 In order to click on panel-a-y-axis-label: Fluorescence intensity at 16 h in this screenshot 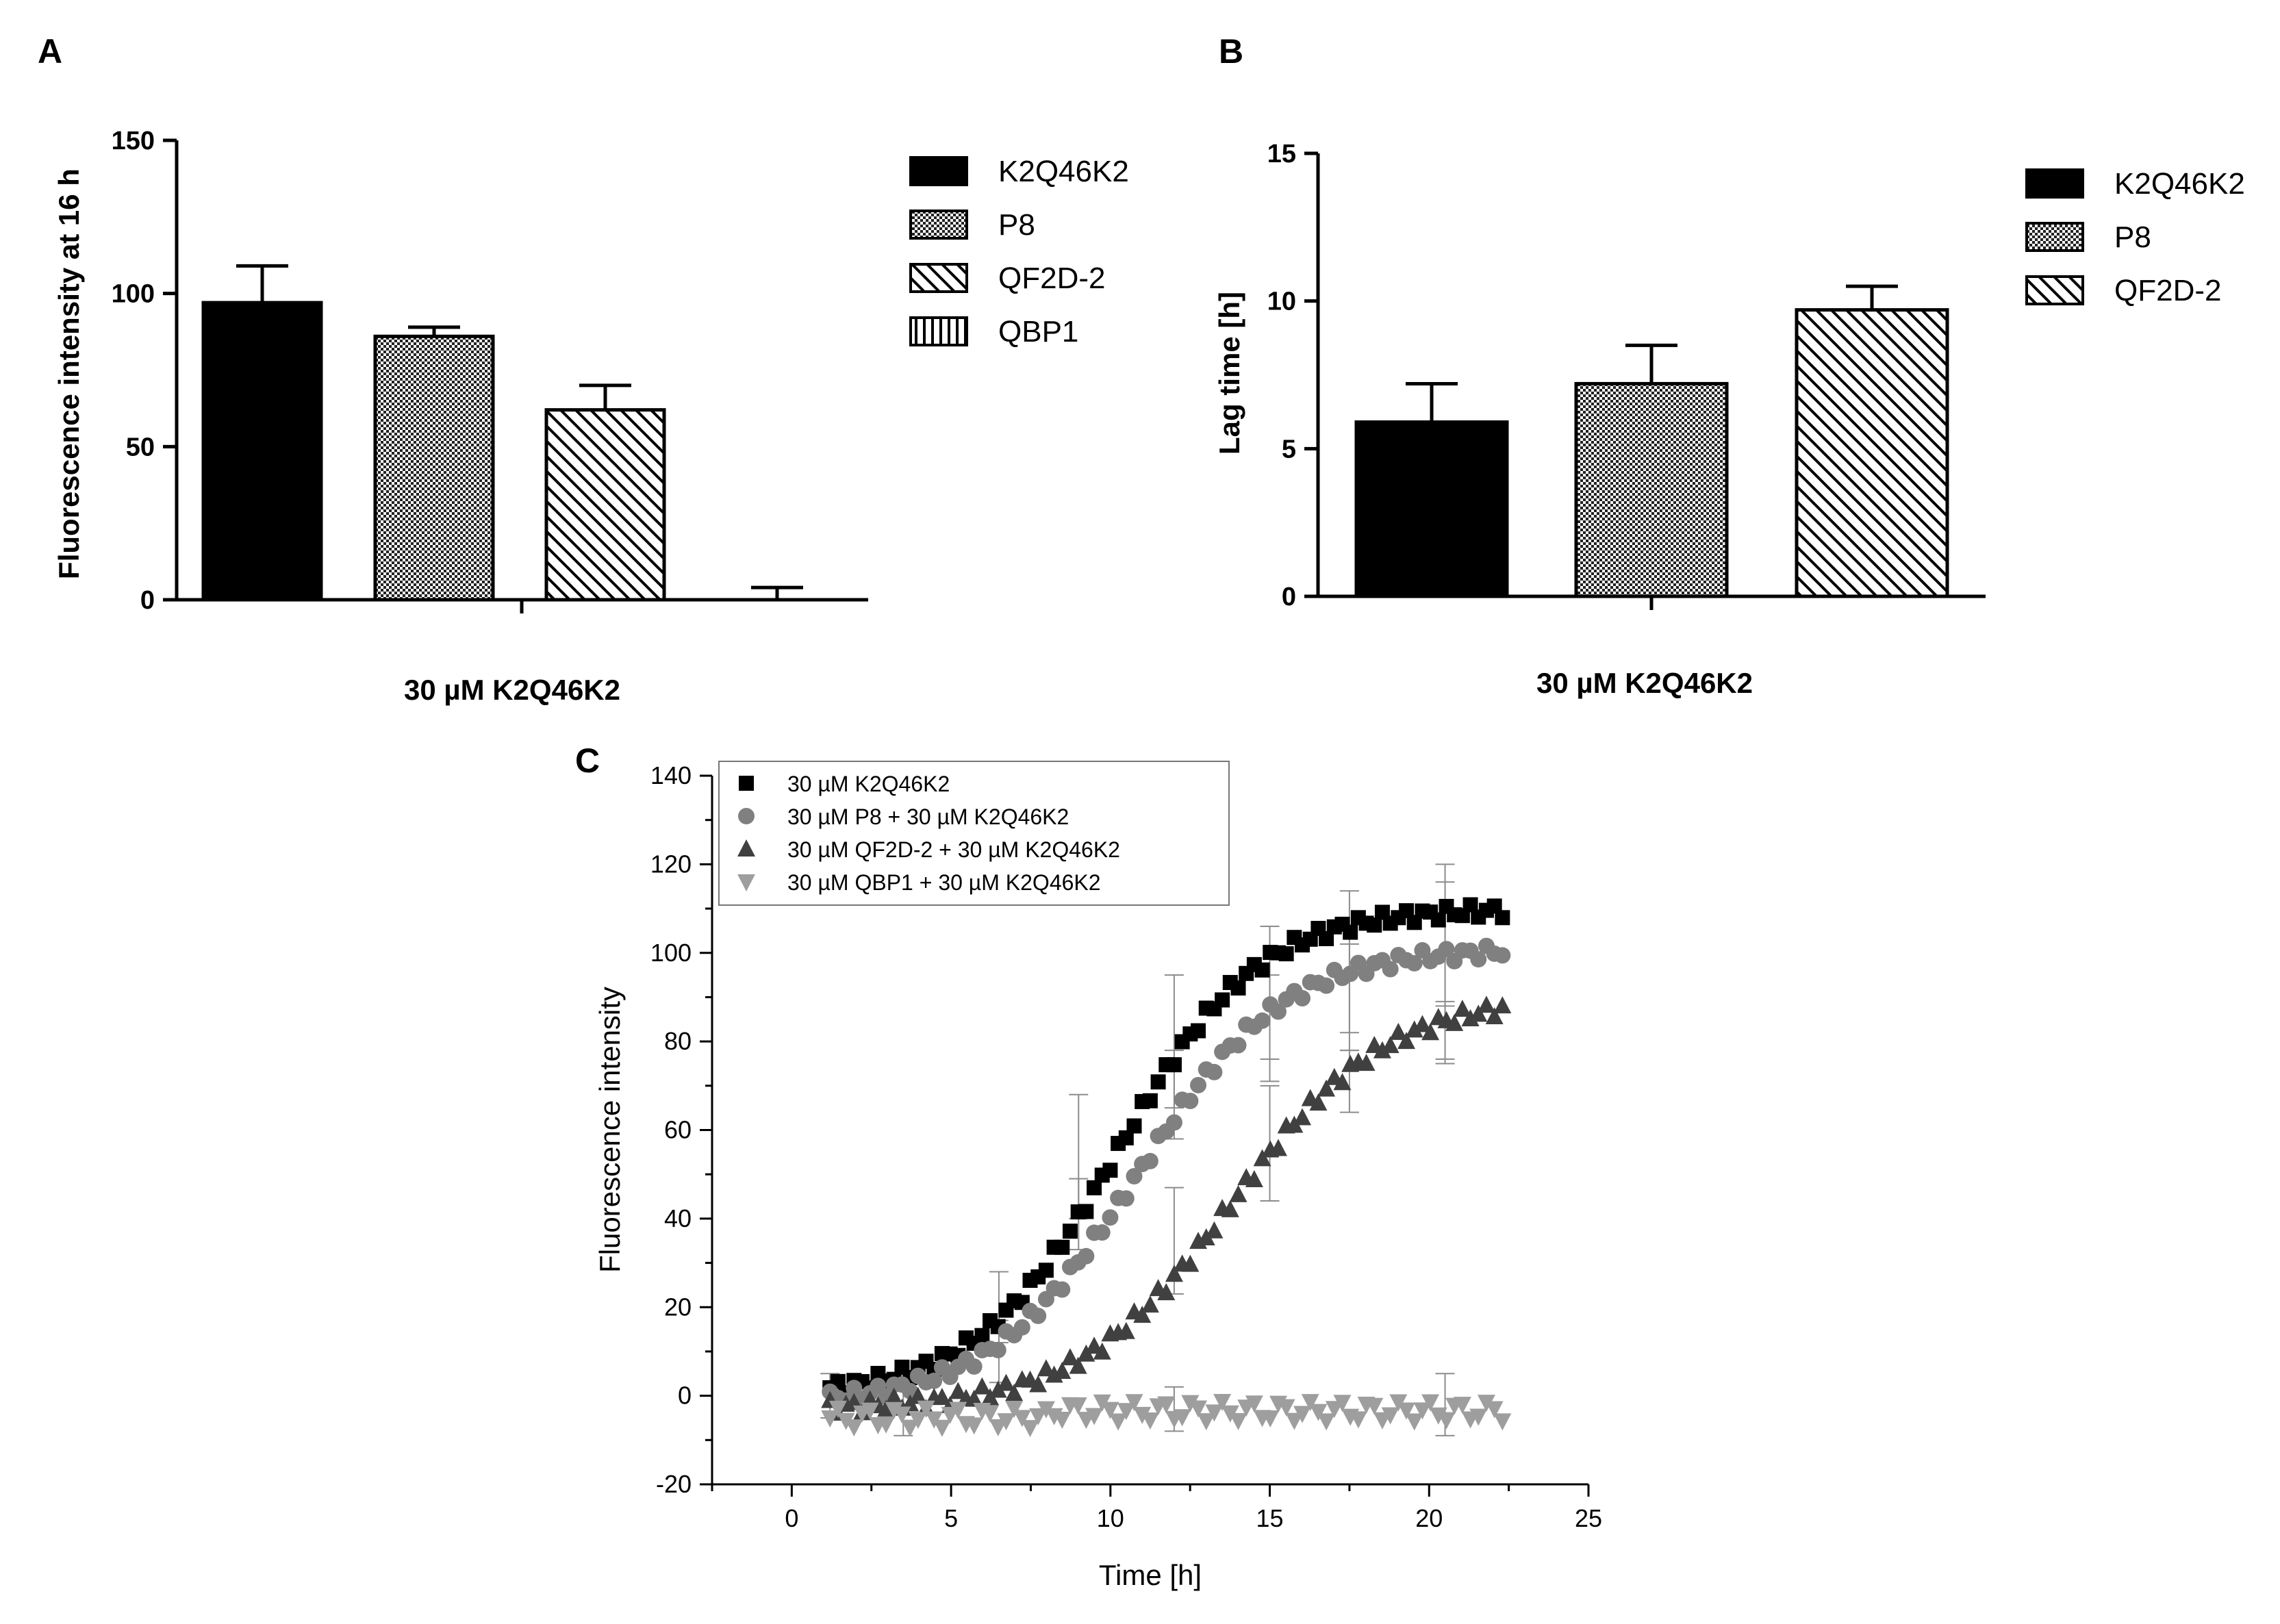, I will do `click(69, 373)`.